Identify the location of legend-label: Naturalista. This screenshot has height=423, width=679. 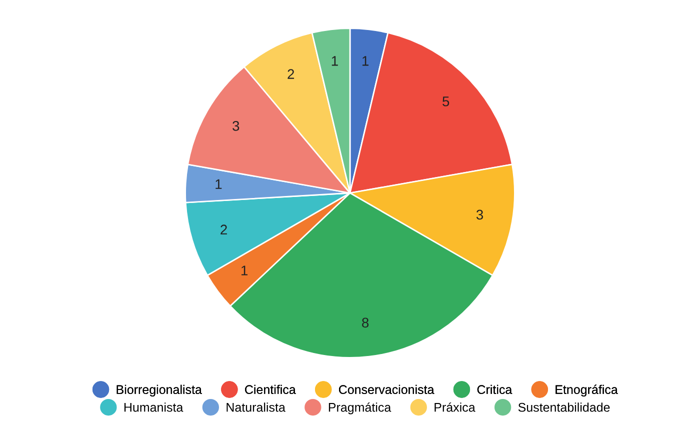
(256, 407).